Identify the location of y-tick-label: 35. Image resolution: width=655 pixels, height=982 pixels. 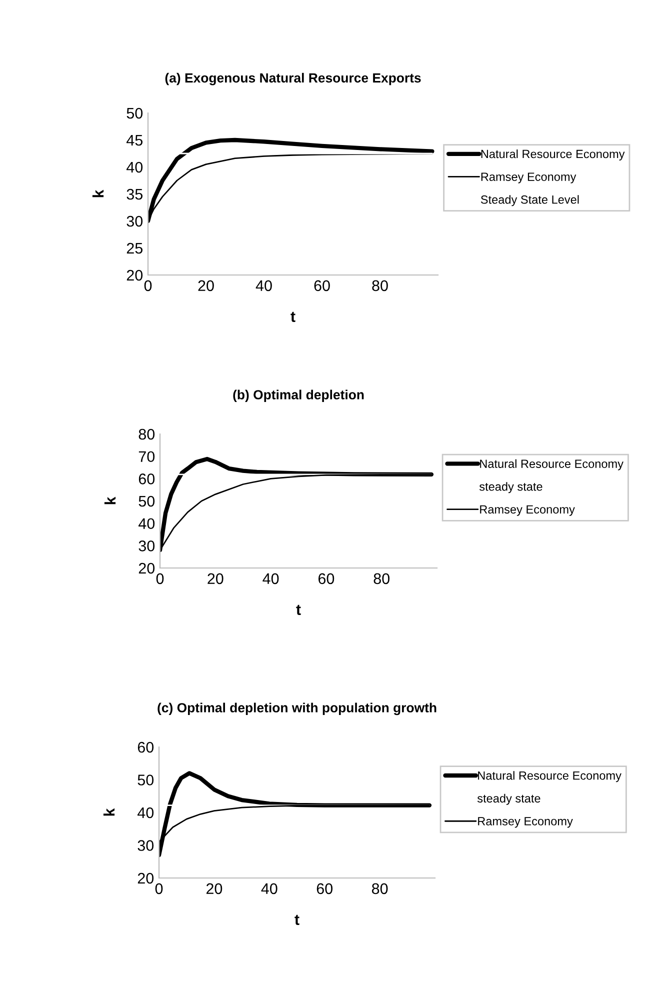
(134, 194).